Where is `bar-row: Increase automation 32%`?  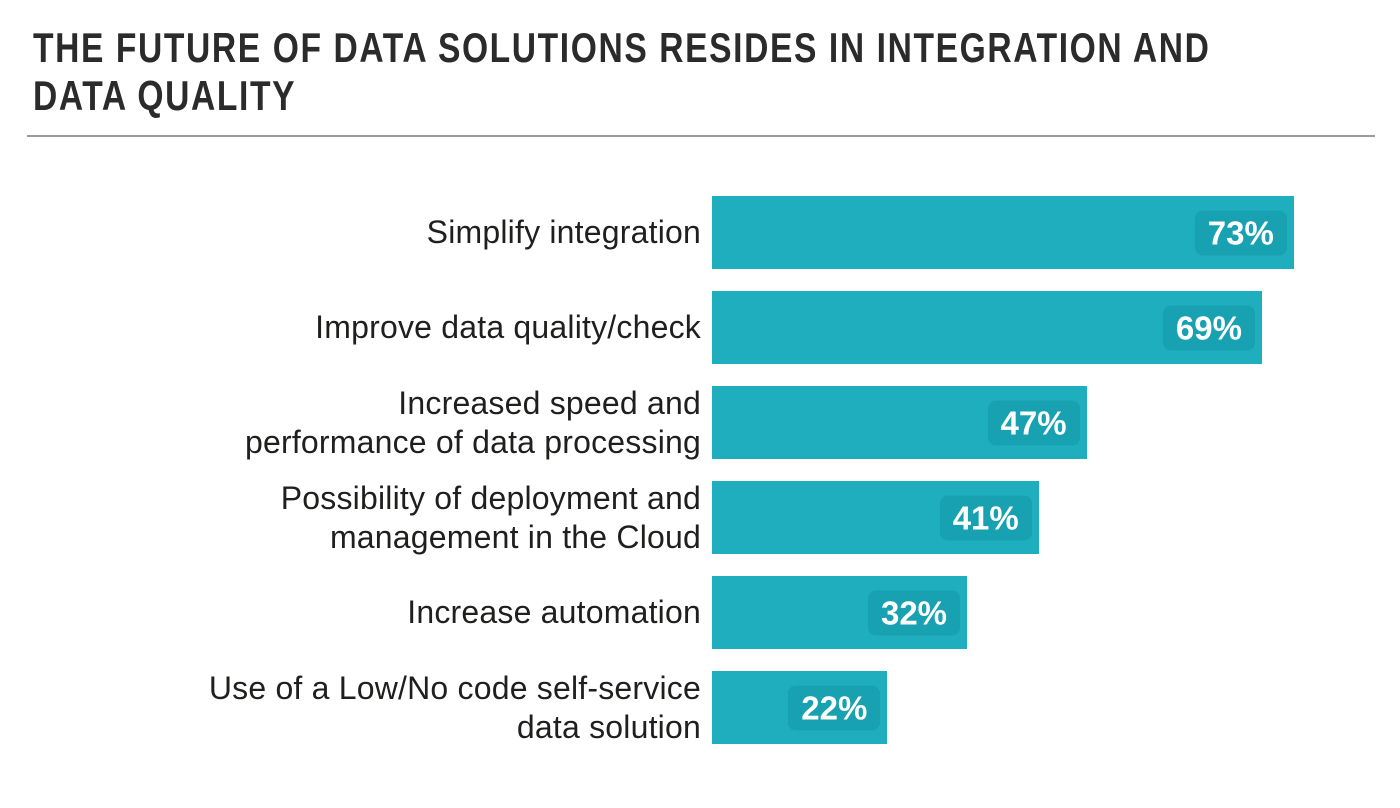 bar-row: Increase automation 32% is located at coordinates (700, 612).